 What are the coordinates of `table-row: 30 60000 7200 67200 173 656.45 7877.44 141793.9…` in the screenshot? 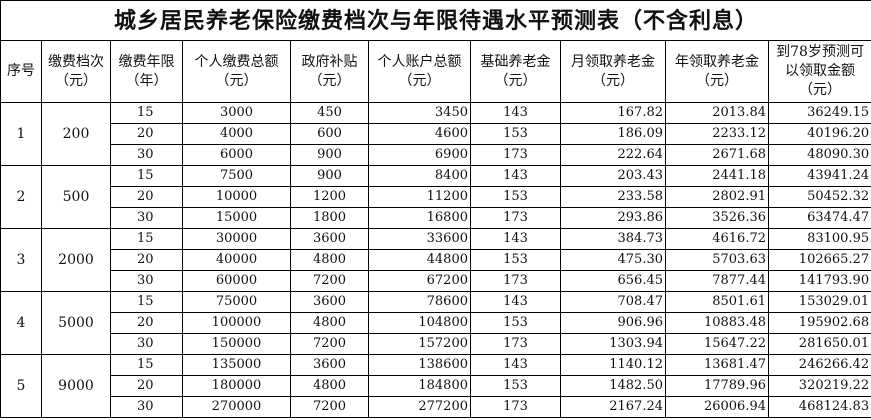 It's located at (436, 281).